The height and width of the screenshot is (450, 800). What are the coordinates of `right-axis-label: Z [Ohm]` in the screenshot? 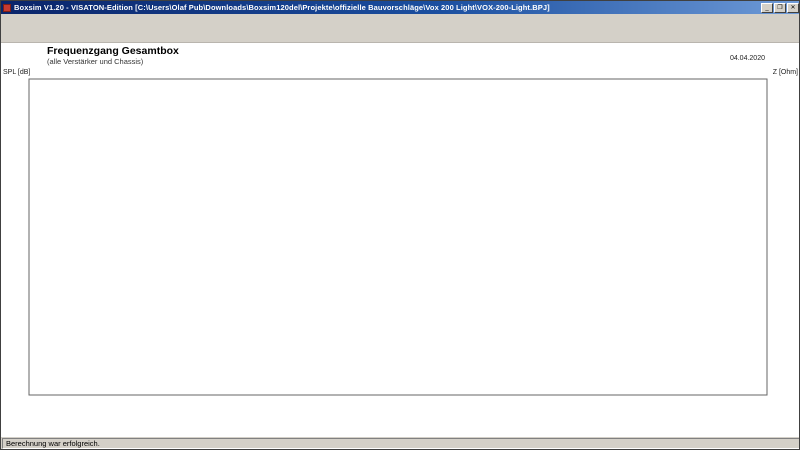 It's located at (785, 72).